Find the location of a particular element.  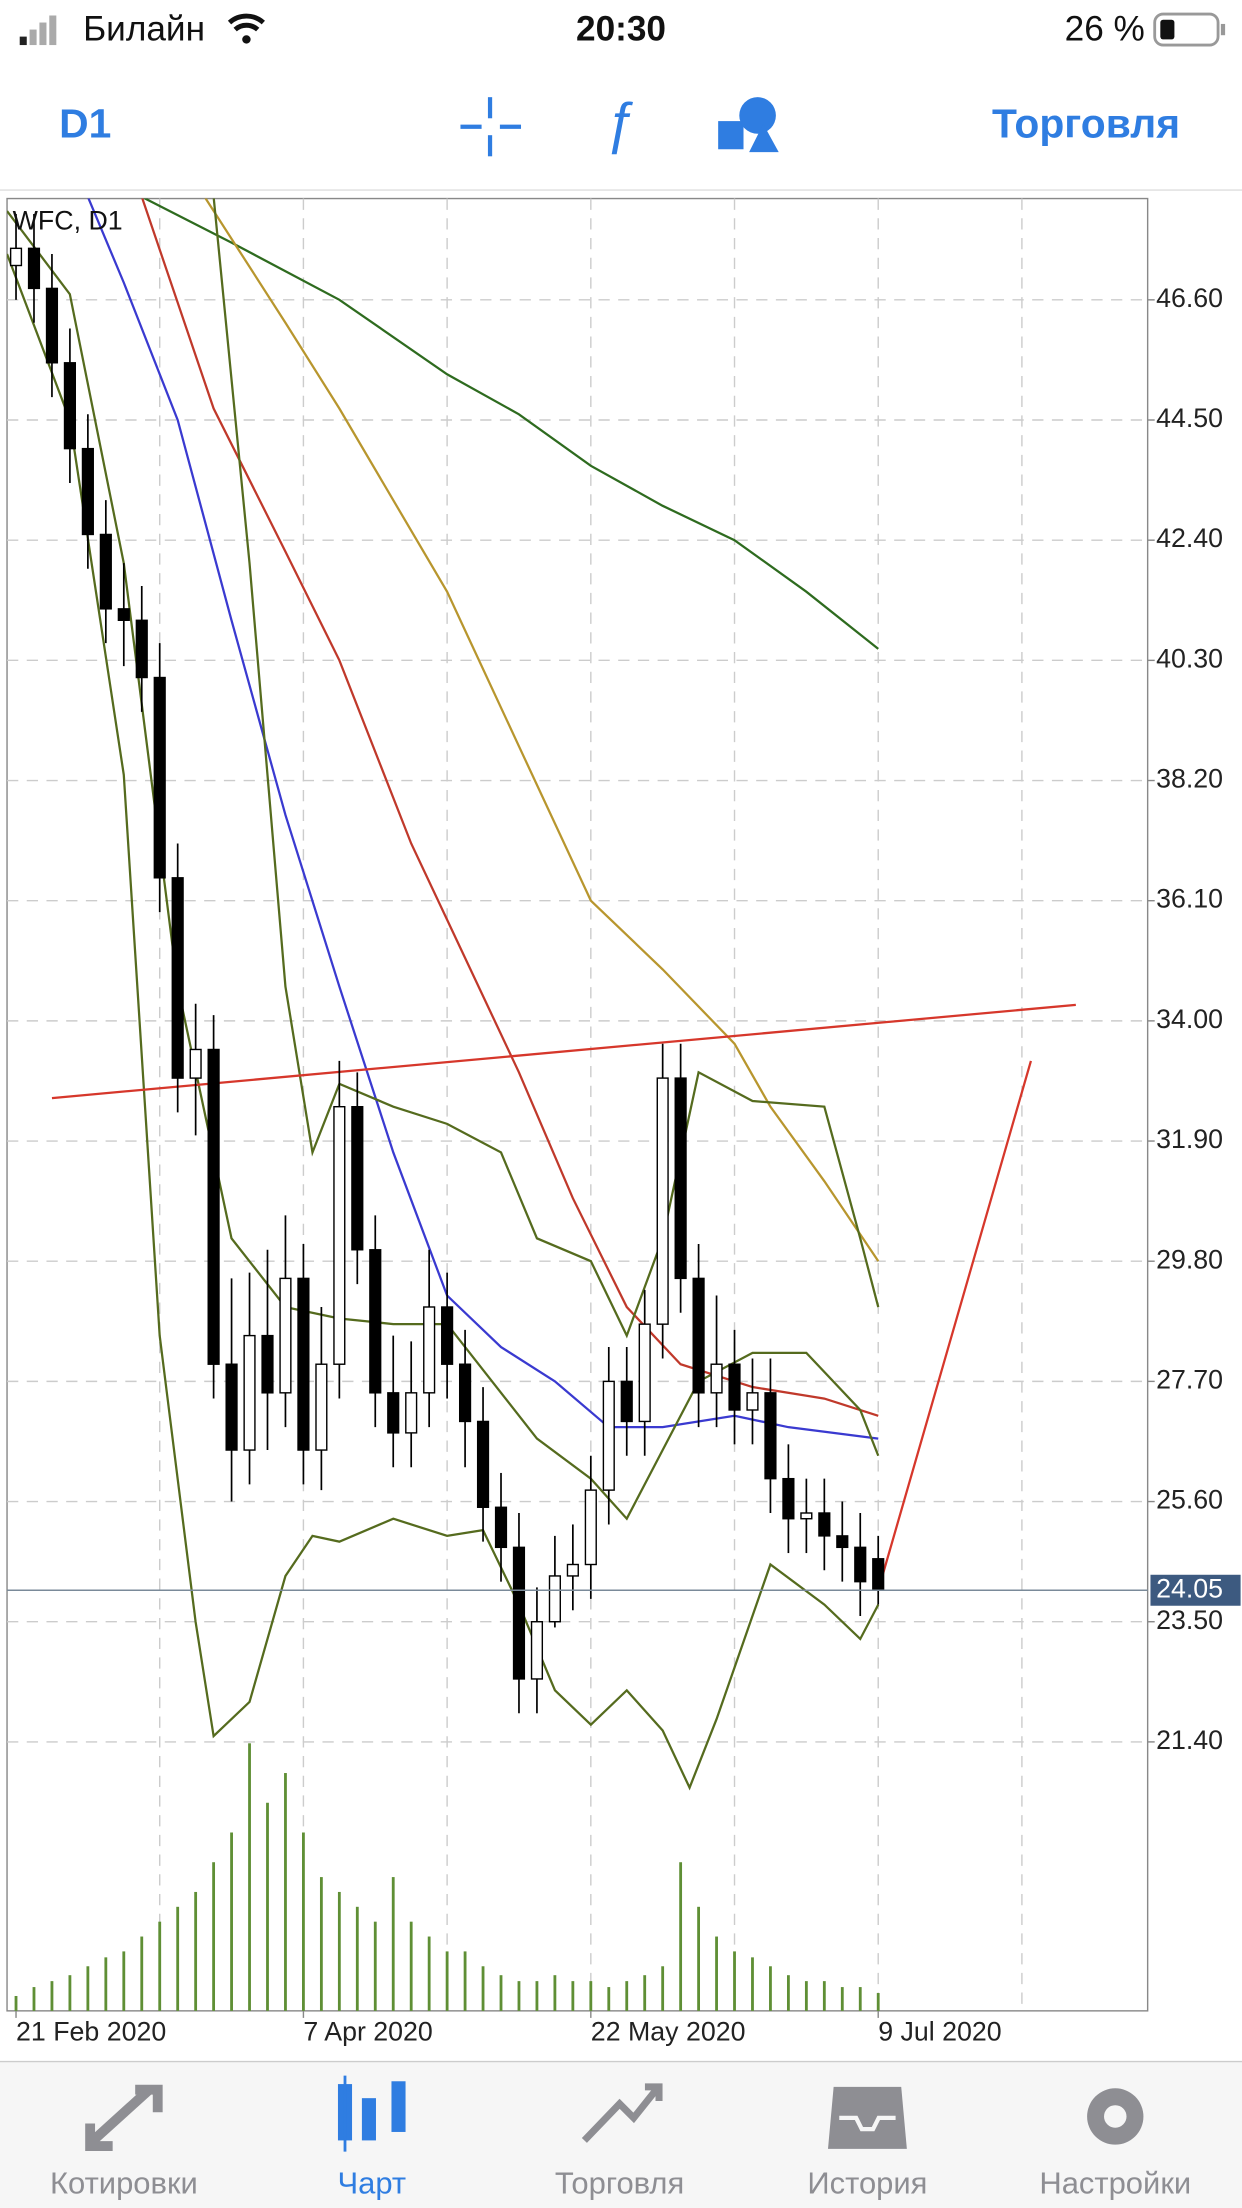

tab-label: Торговля is located at coordinates (619, 2183).